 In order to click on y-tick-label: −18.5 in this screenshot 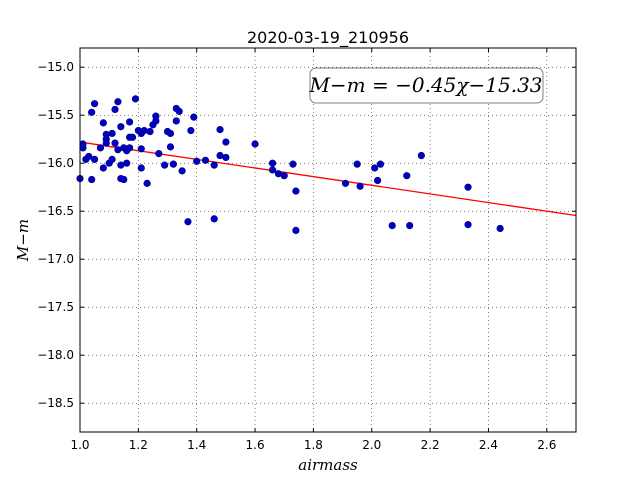, I will do `click(55, 403)`.